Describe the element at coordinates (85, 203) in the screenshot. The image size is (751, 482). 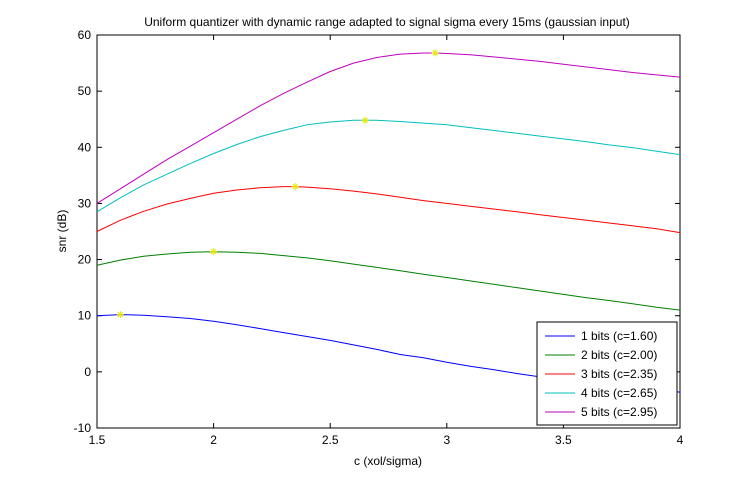
I see `y-tick-label: 30` at that location.